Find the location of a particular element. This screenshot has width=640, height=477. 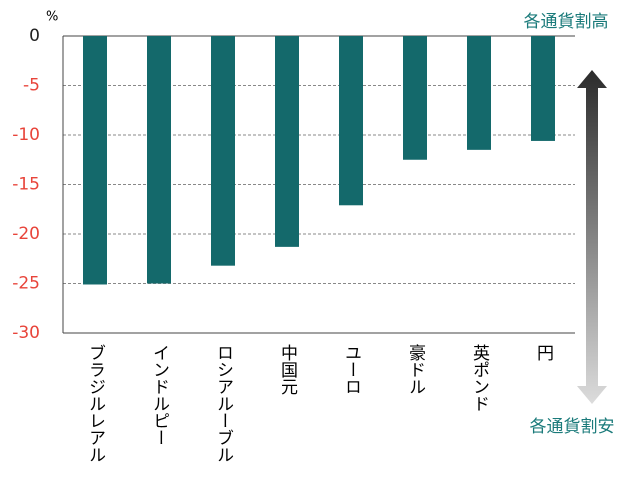

y-tick-label: -30 is located at coordinates (26, 333).